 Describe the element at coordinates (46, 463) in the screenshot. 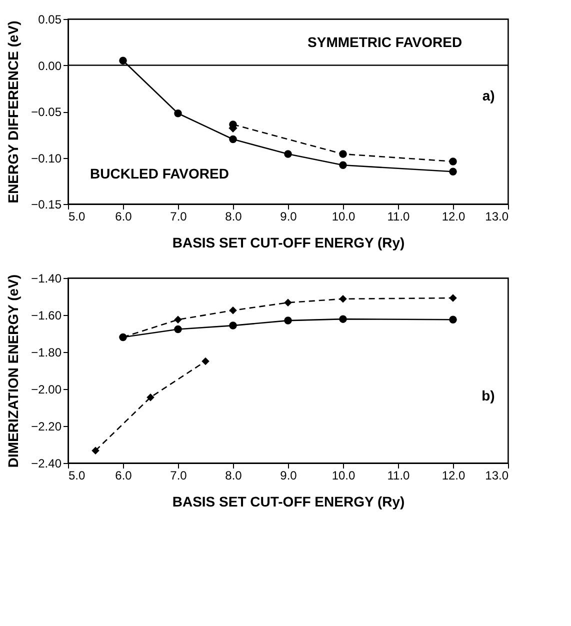

I see `y-tick-label: −2.40` at that location.